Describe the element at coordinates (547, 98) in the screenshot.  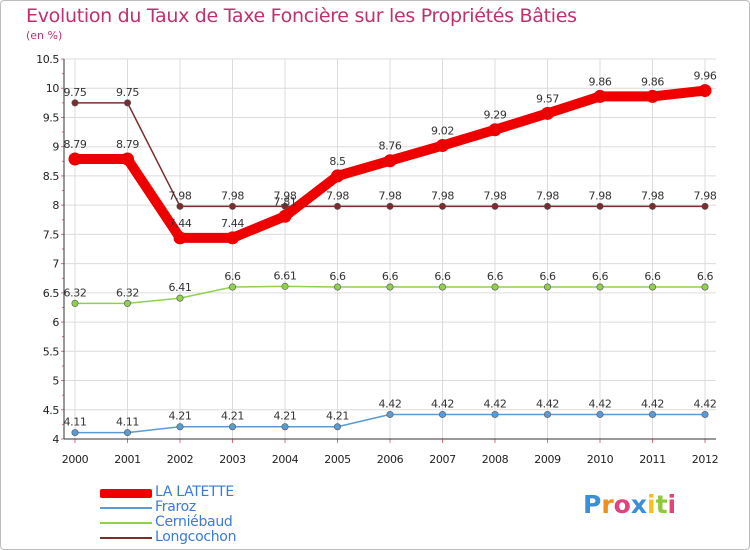
I see `data-label-la-latette: 9.57` at that location.